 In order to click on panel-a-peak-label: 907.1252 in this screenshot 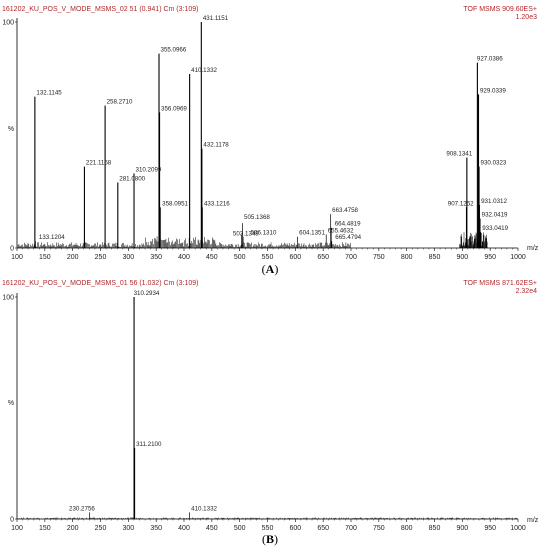, I will do `click(461, 203)`.